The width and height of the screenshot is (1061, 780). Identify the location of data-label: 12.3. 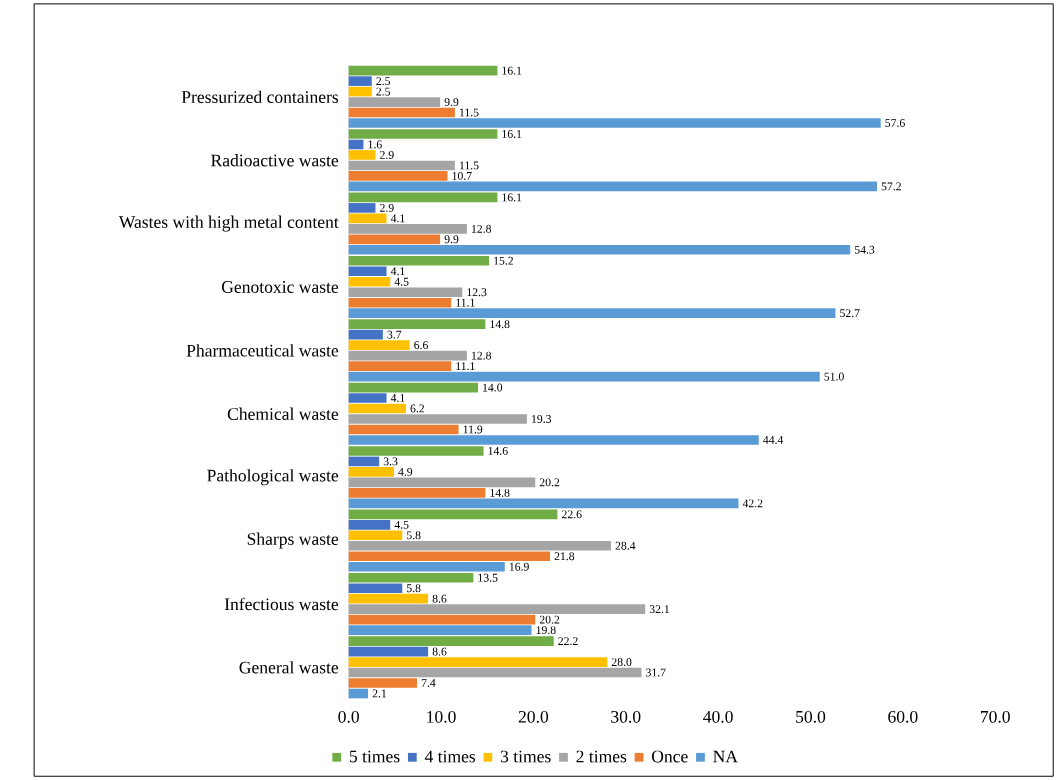
(477, 292).